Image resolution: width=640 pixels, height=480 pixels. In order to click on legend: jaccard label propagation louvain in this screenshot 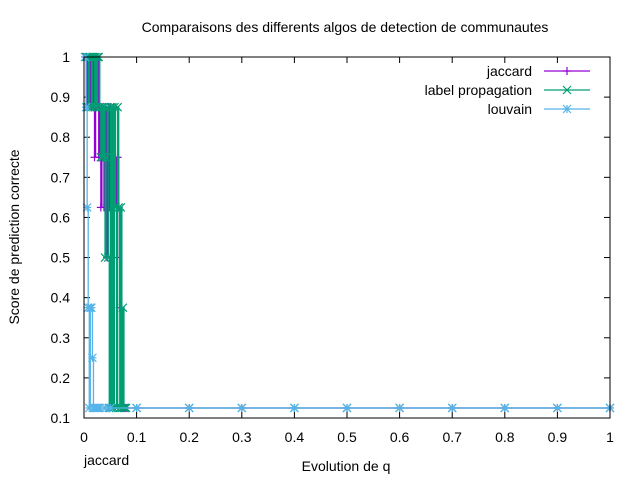, I will do `click(507, 90)`.